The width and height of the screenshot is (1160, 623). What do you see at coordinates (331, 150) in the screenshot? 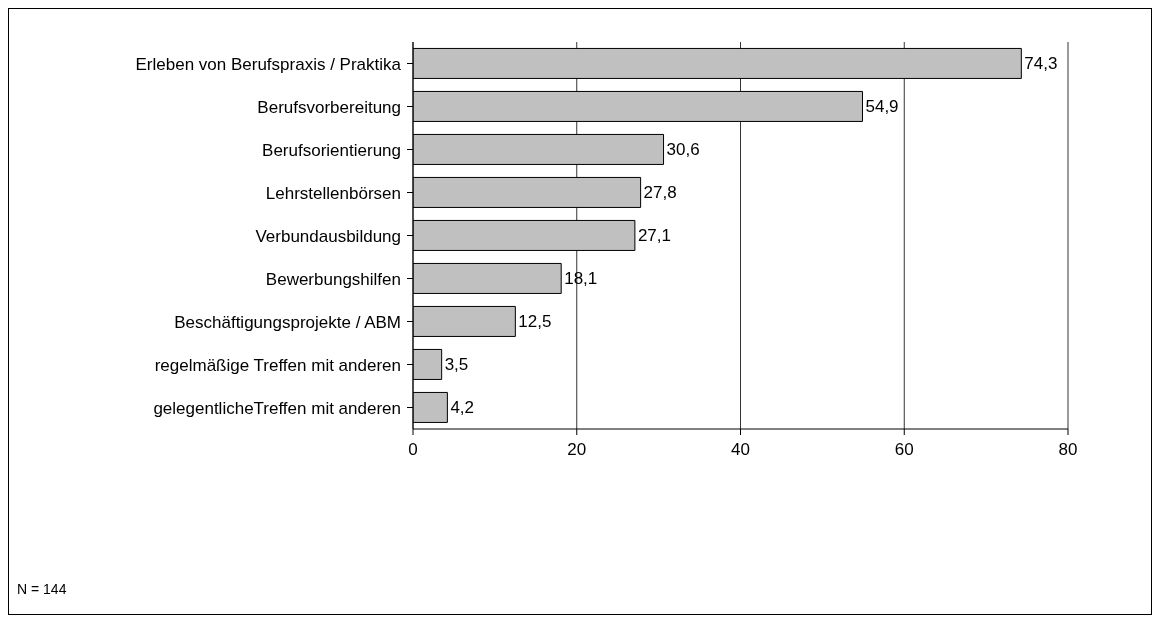
I see `y-tick-label: Berufsorientierung` at bounding box center [331, 150].